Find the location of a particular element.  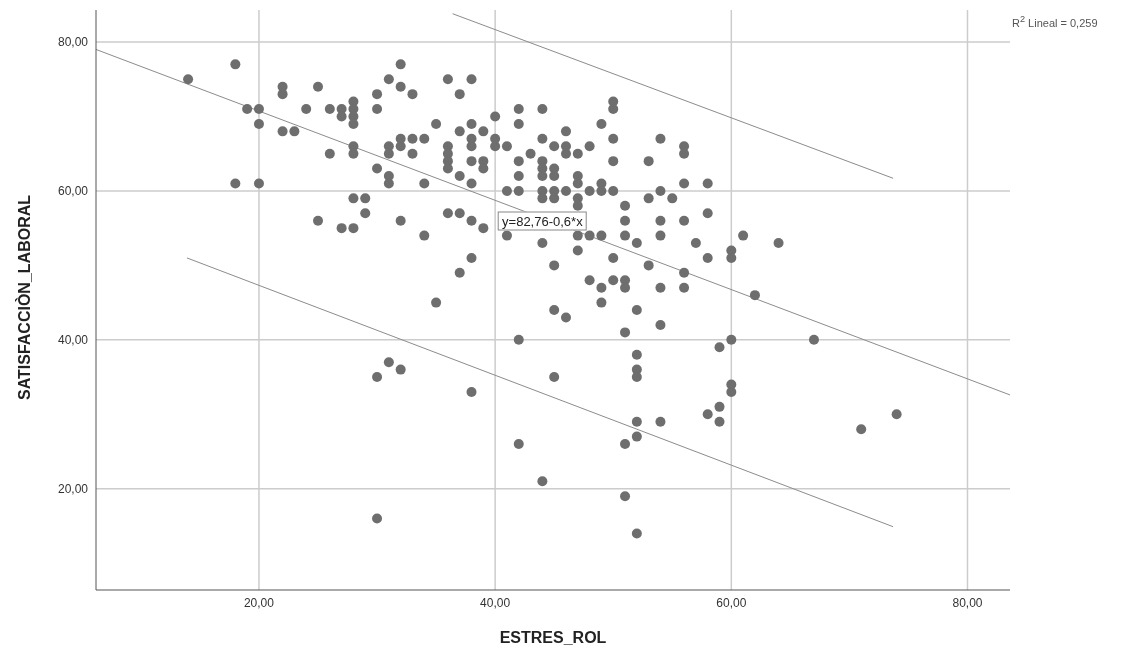

x-tick-label: 80,00 is located at coordinates (967, 602).